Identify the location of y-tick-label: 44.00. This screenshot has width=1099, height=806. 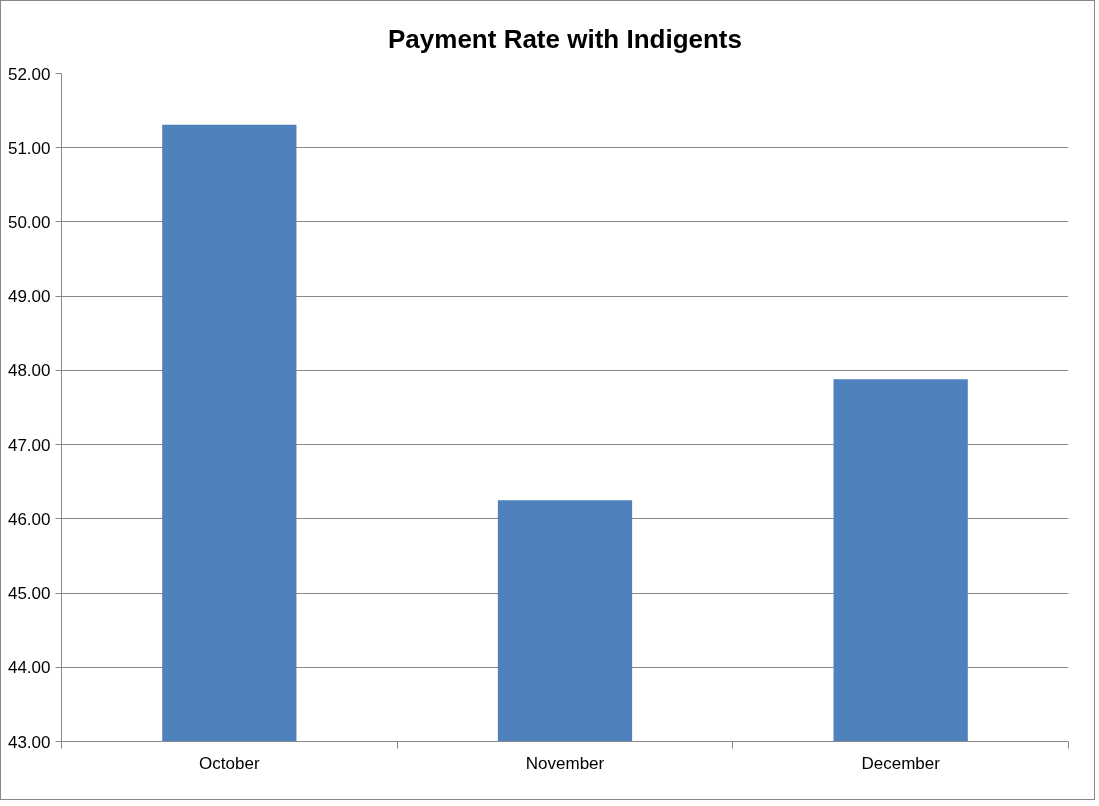
(29, 668).